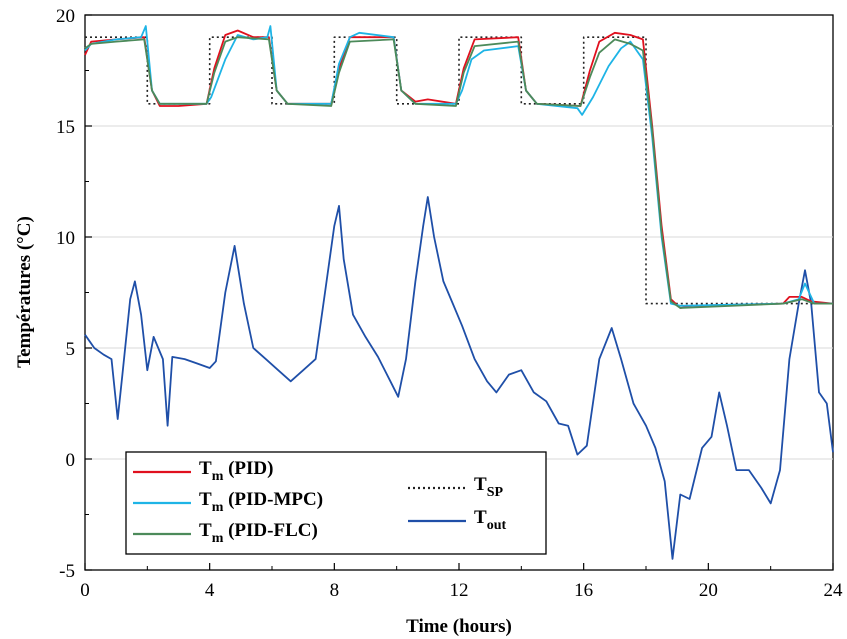 Image resolution: width=847 pixels, height=639 pixels. I want to click on x-axis-label: Time (hours), so click(459, 626).